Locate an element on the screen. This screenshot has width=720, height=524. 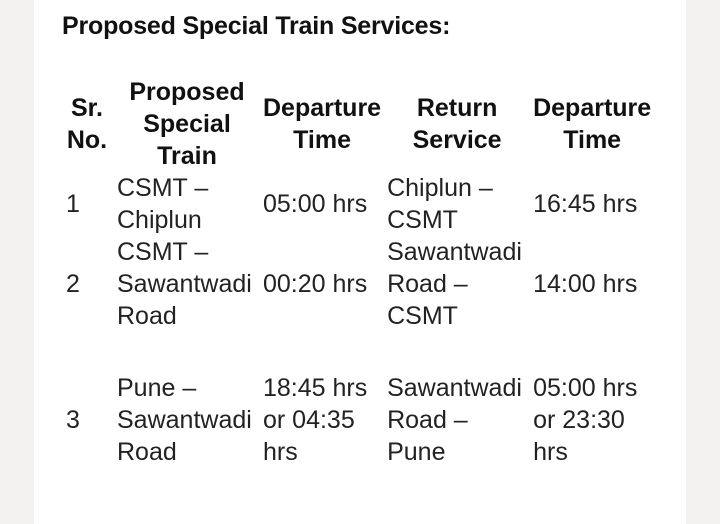
cell-departure: 00:20 hrs is located at coordinates (315, 284).